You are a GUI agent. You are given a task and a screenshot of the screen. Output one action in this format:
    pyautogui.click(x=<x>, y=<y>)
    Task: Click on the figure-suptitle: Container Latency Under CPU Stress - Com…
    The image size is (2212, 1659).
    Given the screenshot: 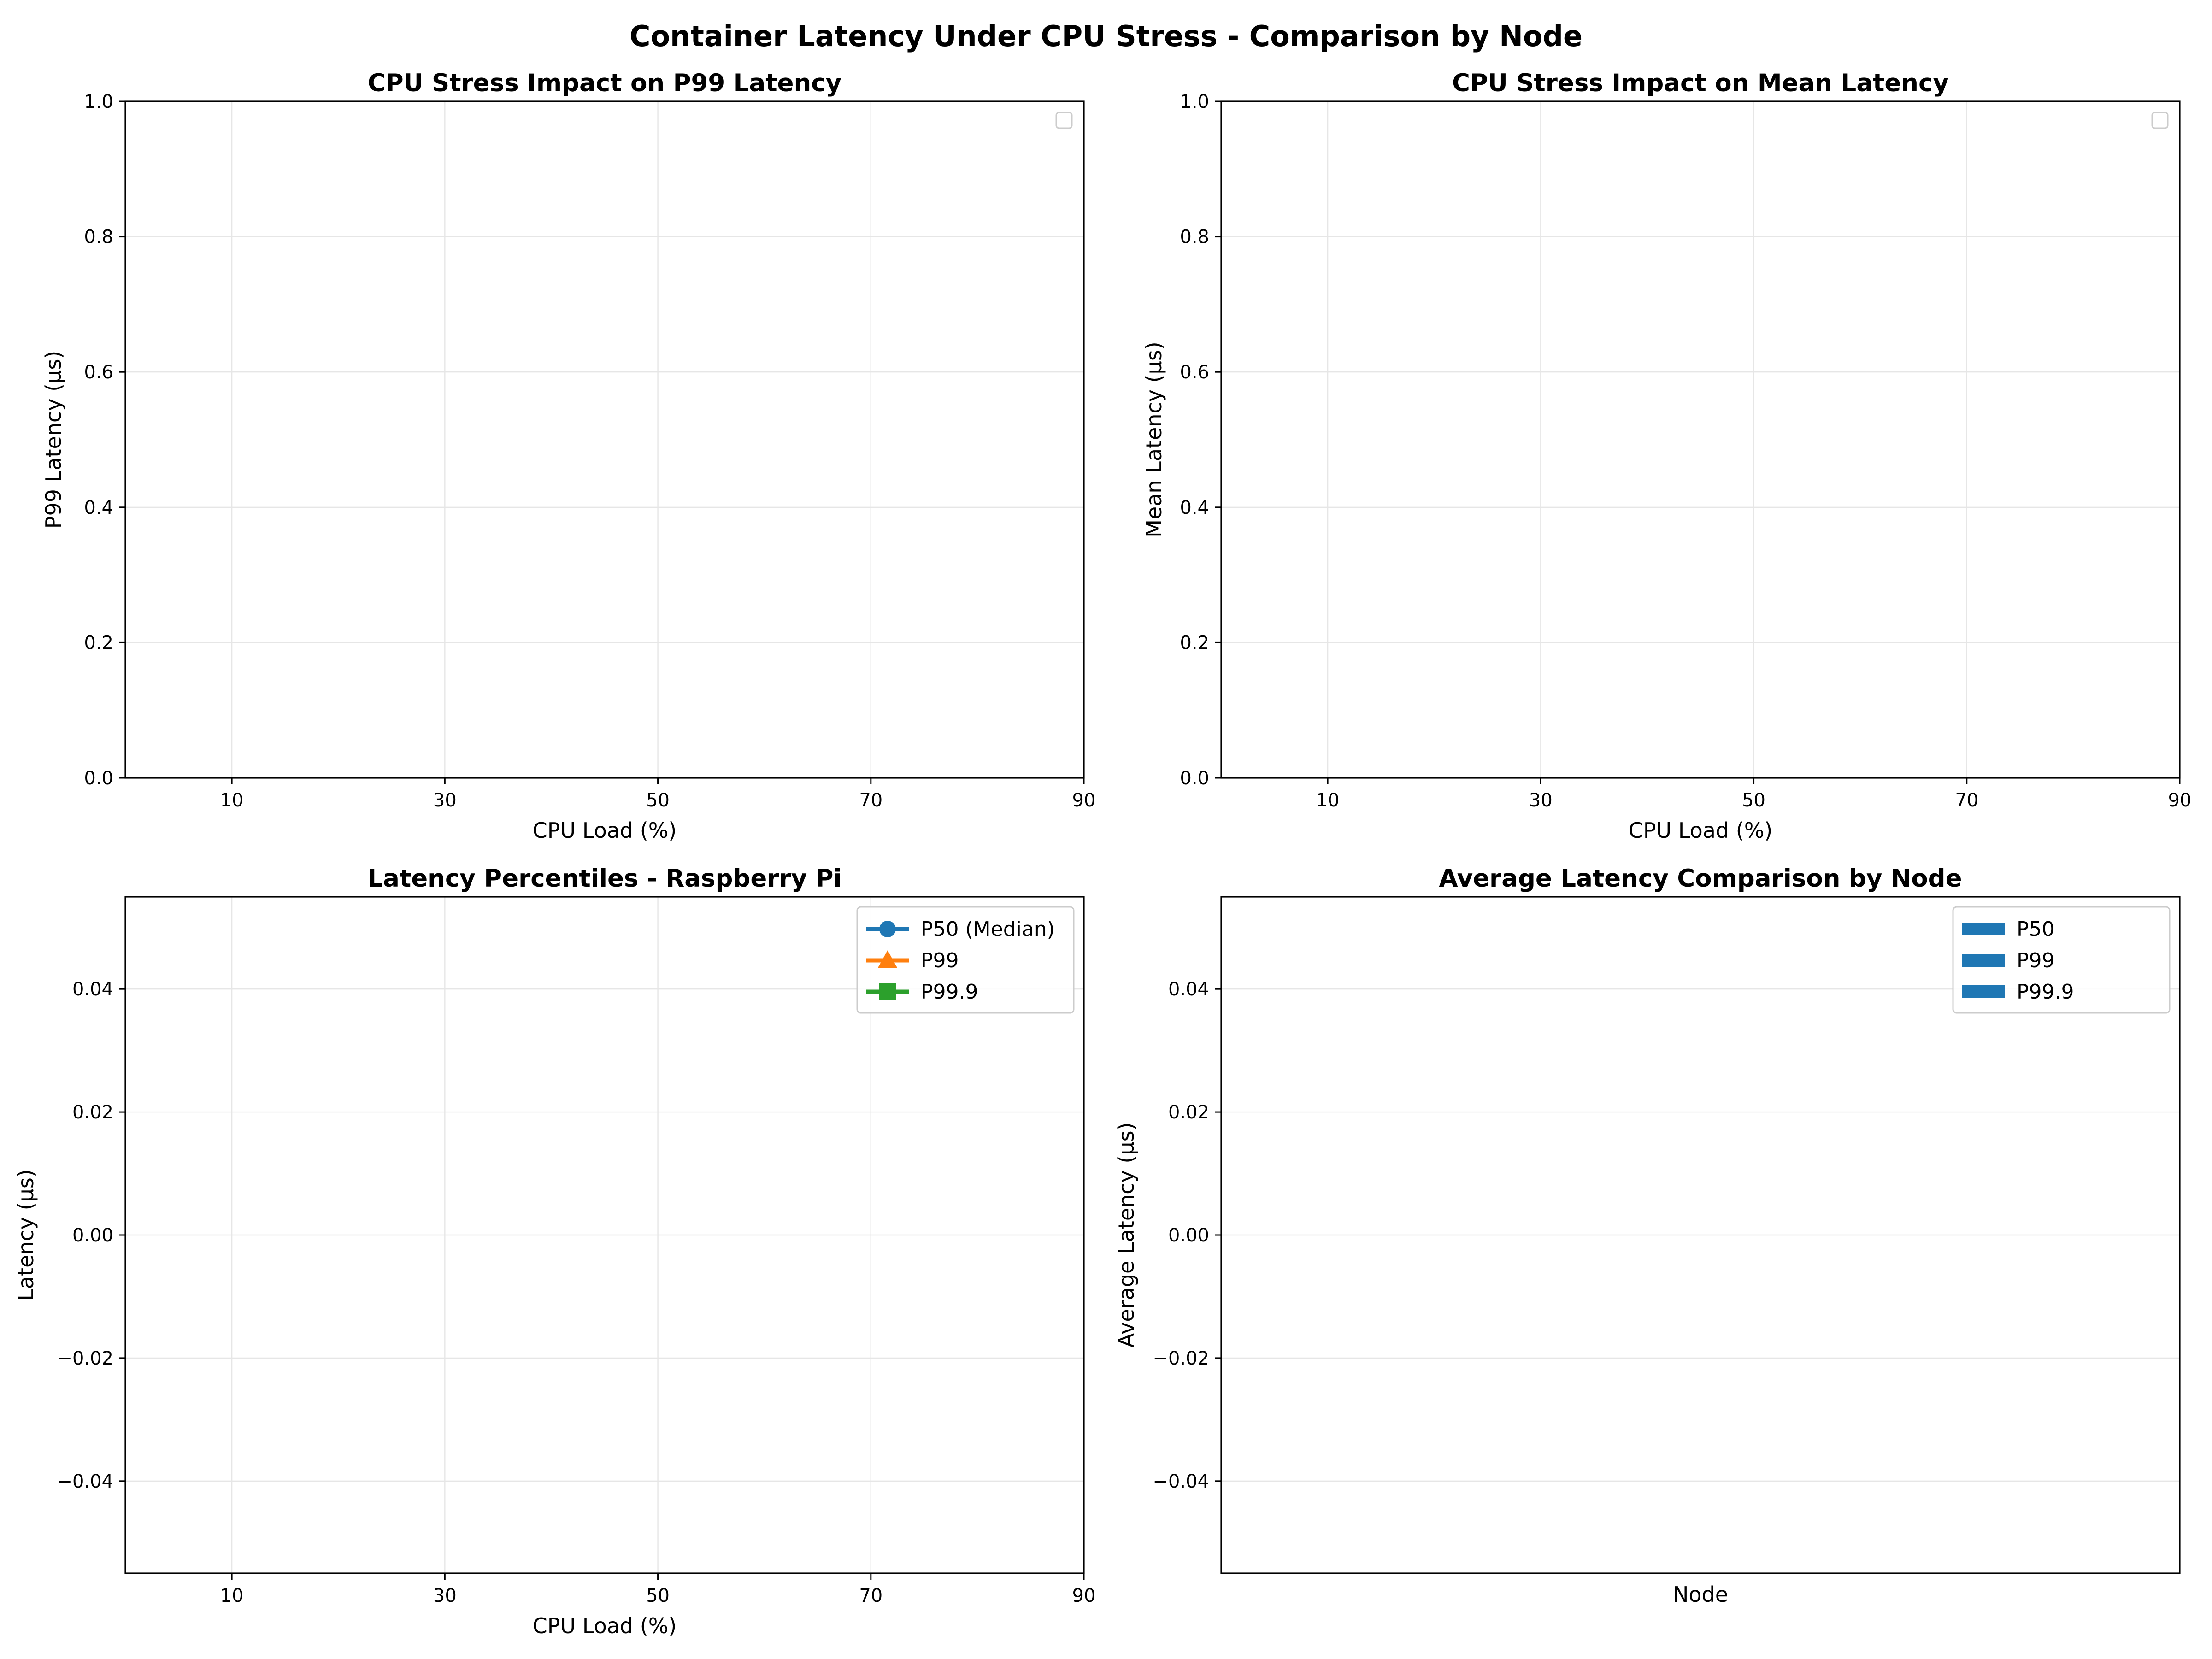 What is the action you would take?
    pyautogui.click(x=1106, y=36)
    